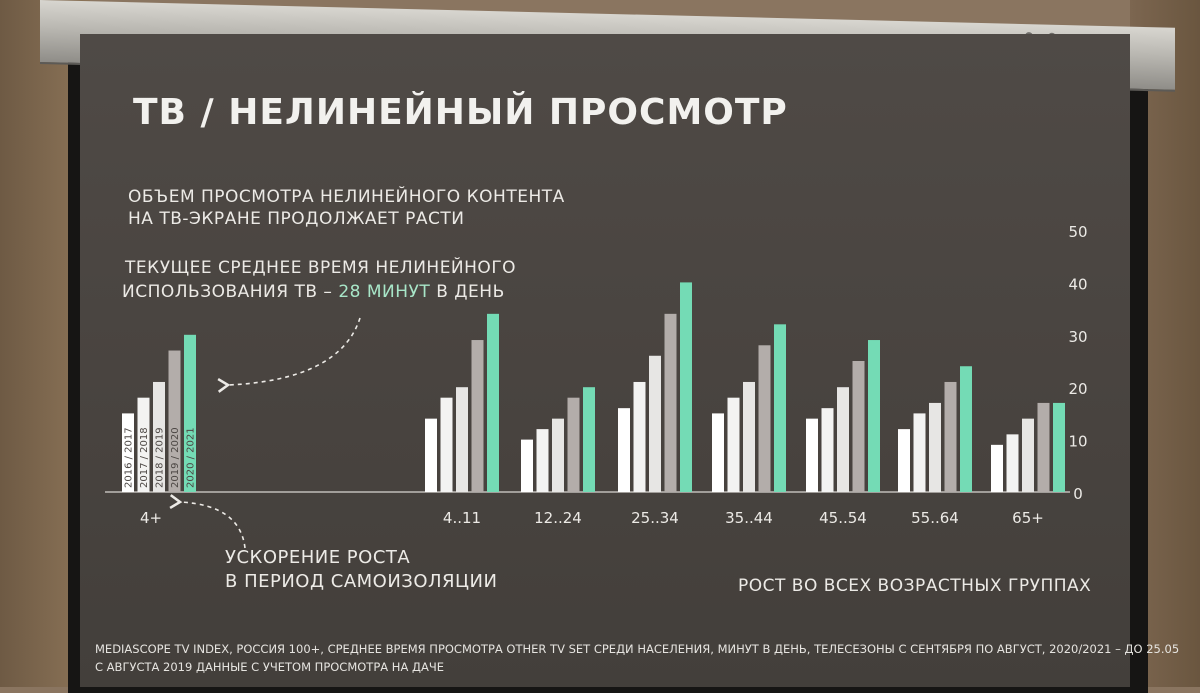  I want to click on bar-65+-2020-2021, so click(1059, 447).